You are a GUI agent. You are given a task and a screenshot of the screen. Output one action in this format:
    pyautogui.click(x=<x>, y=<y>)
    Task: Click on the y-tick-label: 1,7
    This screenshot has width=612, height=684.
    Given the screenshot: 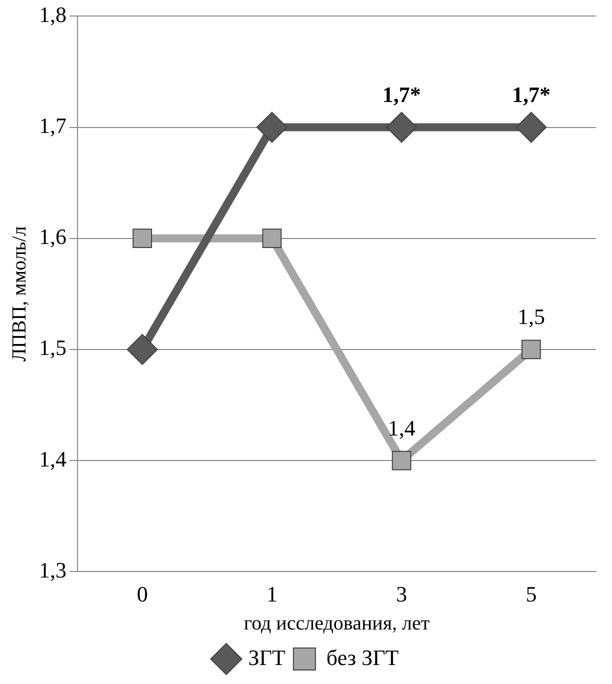 What is the action you would take?
    pyautogui.click(x=52, y=125)
    